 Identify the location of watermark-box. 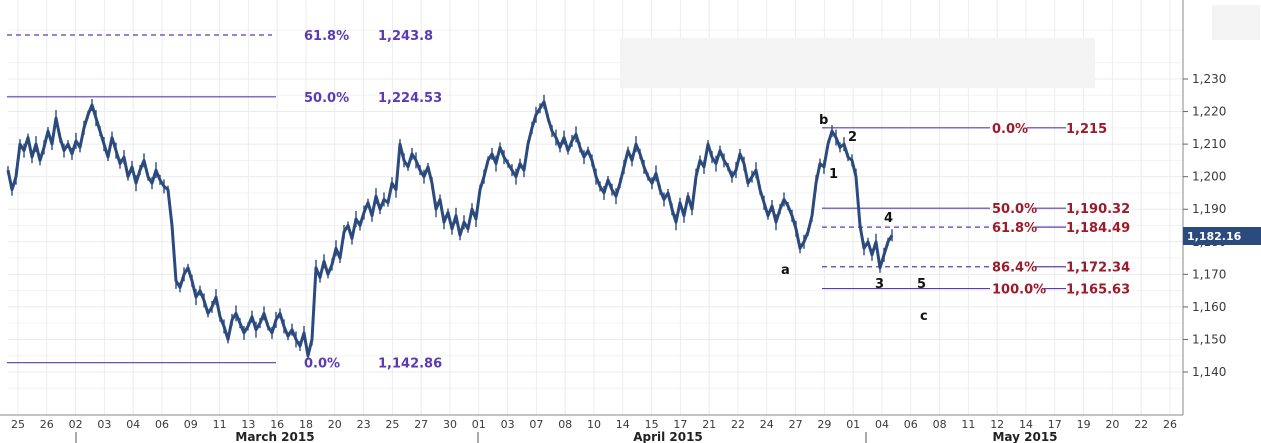
(857, 63).